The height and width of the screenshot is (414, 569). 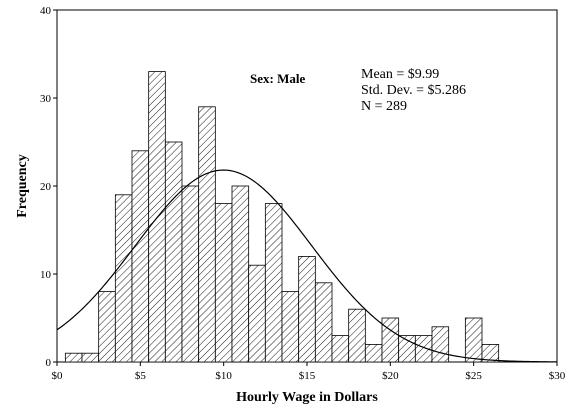 I want to click on x-axis-title: Hourly Wage in Dollars, so click(x=307, y=397).